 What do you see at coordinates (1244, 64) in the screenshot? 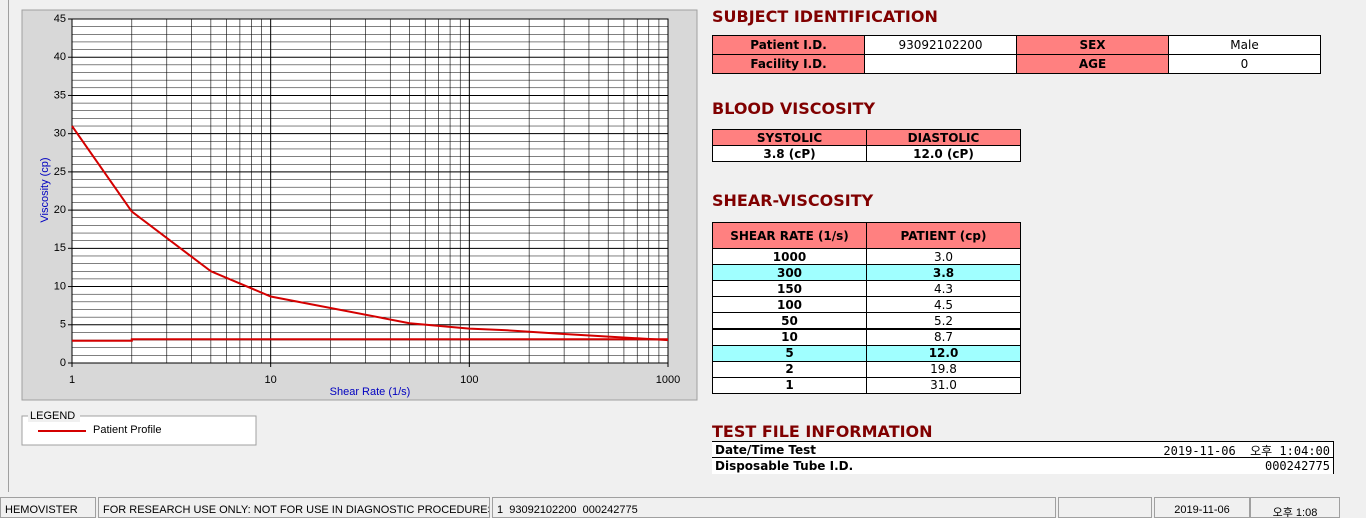
I see `table-cell: 0` at bounding box center [1244, 64].